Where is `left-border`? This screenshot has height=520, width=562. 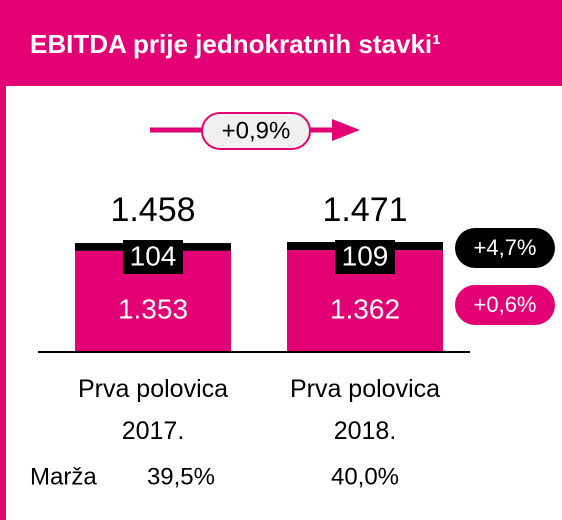 left-border is located at coordinates (3, 303).